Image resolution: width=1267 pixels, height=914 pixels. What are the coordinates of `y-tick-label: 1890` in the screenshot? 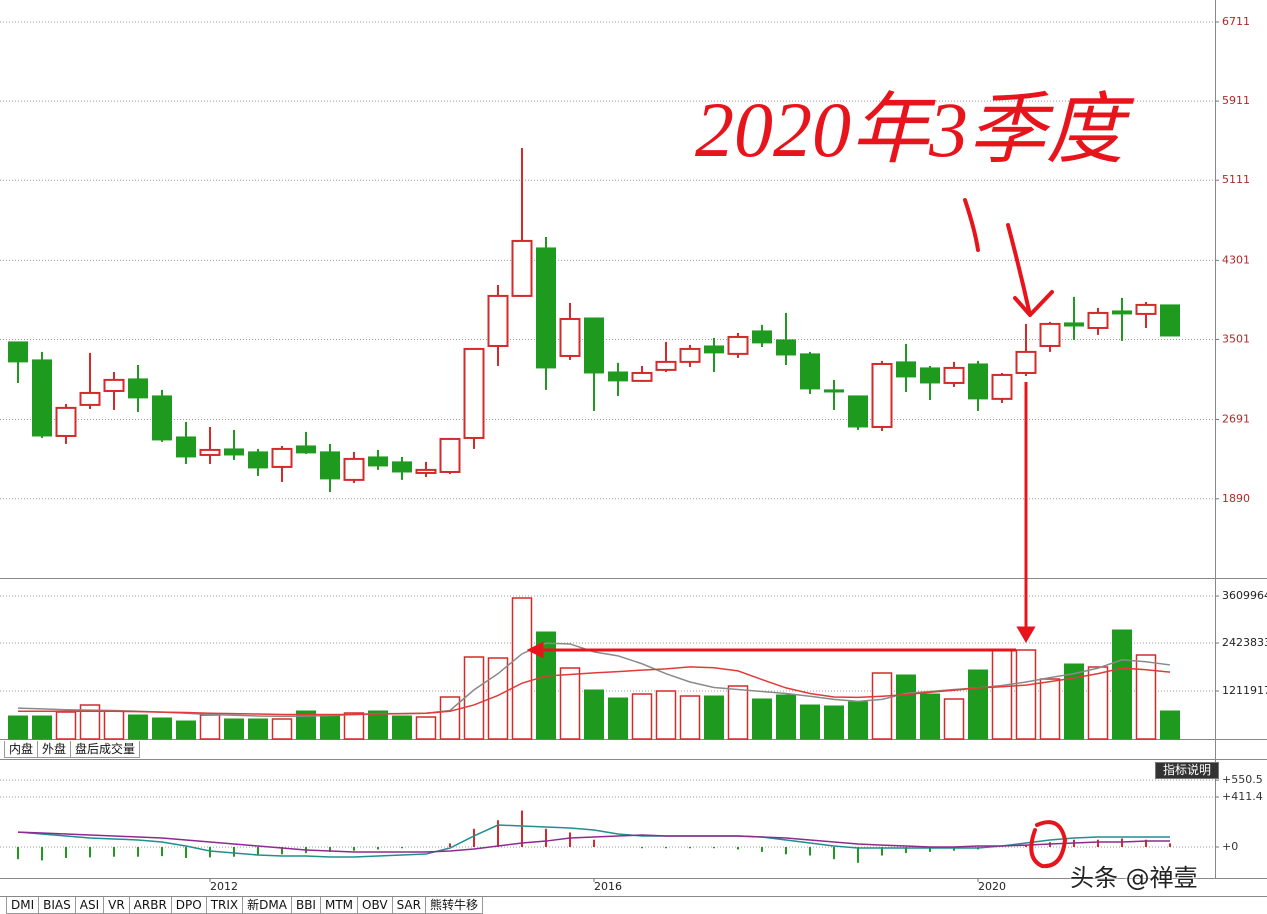 It's located at (1236, 498).